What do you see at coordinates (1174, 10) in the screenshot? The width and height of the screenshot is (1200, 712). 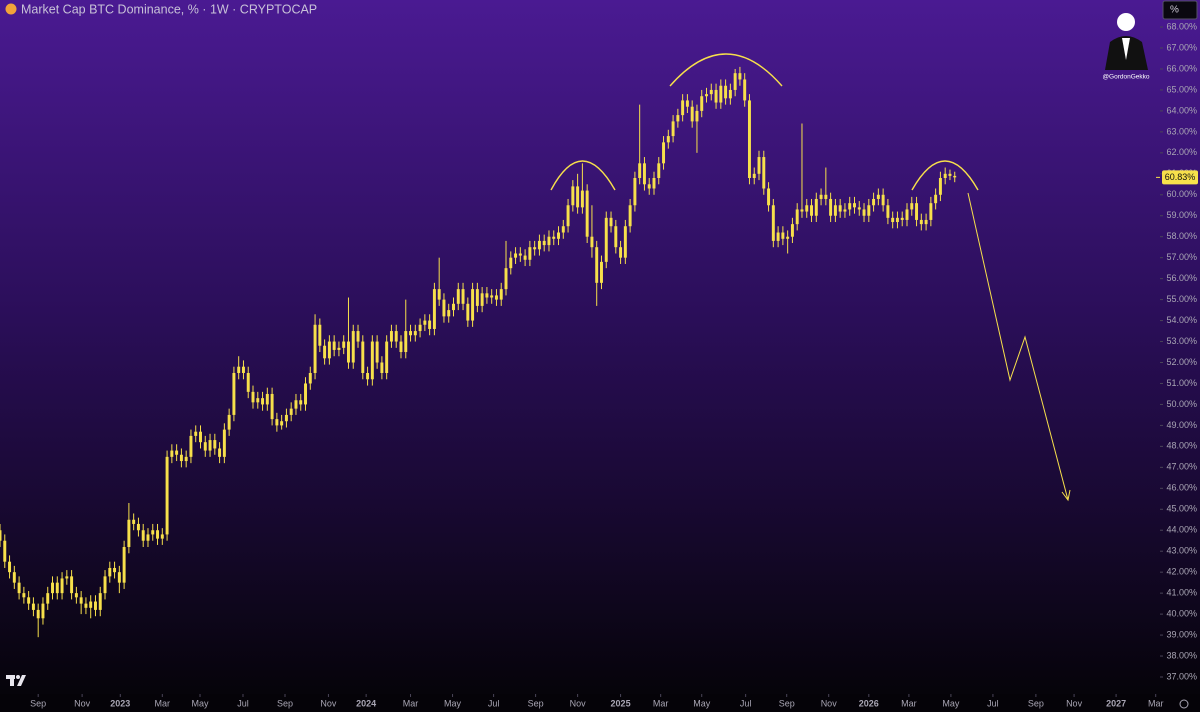 I see `scale-button-label: %` at bounding box center [1174, 10].